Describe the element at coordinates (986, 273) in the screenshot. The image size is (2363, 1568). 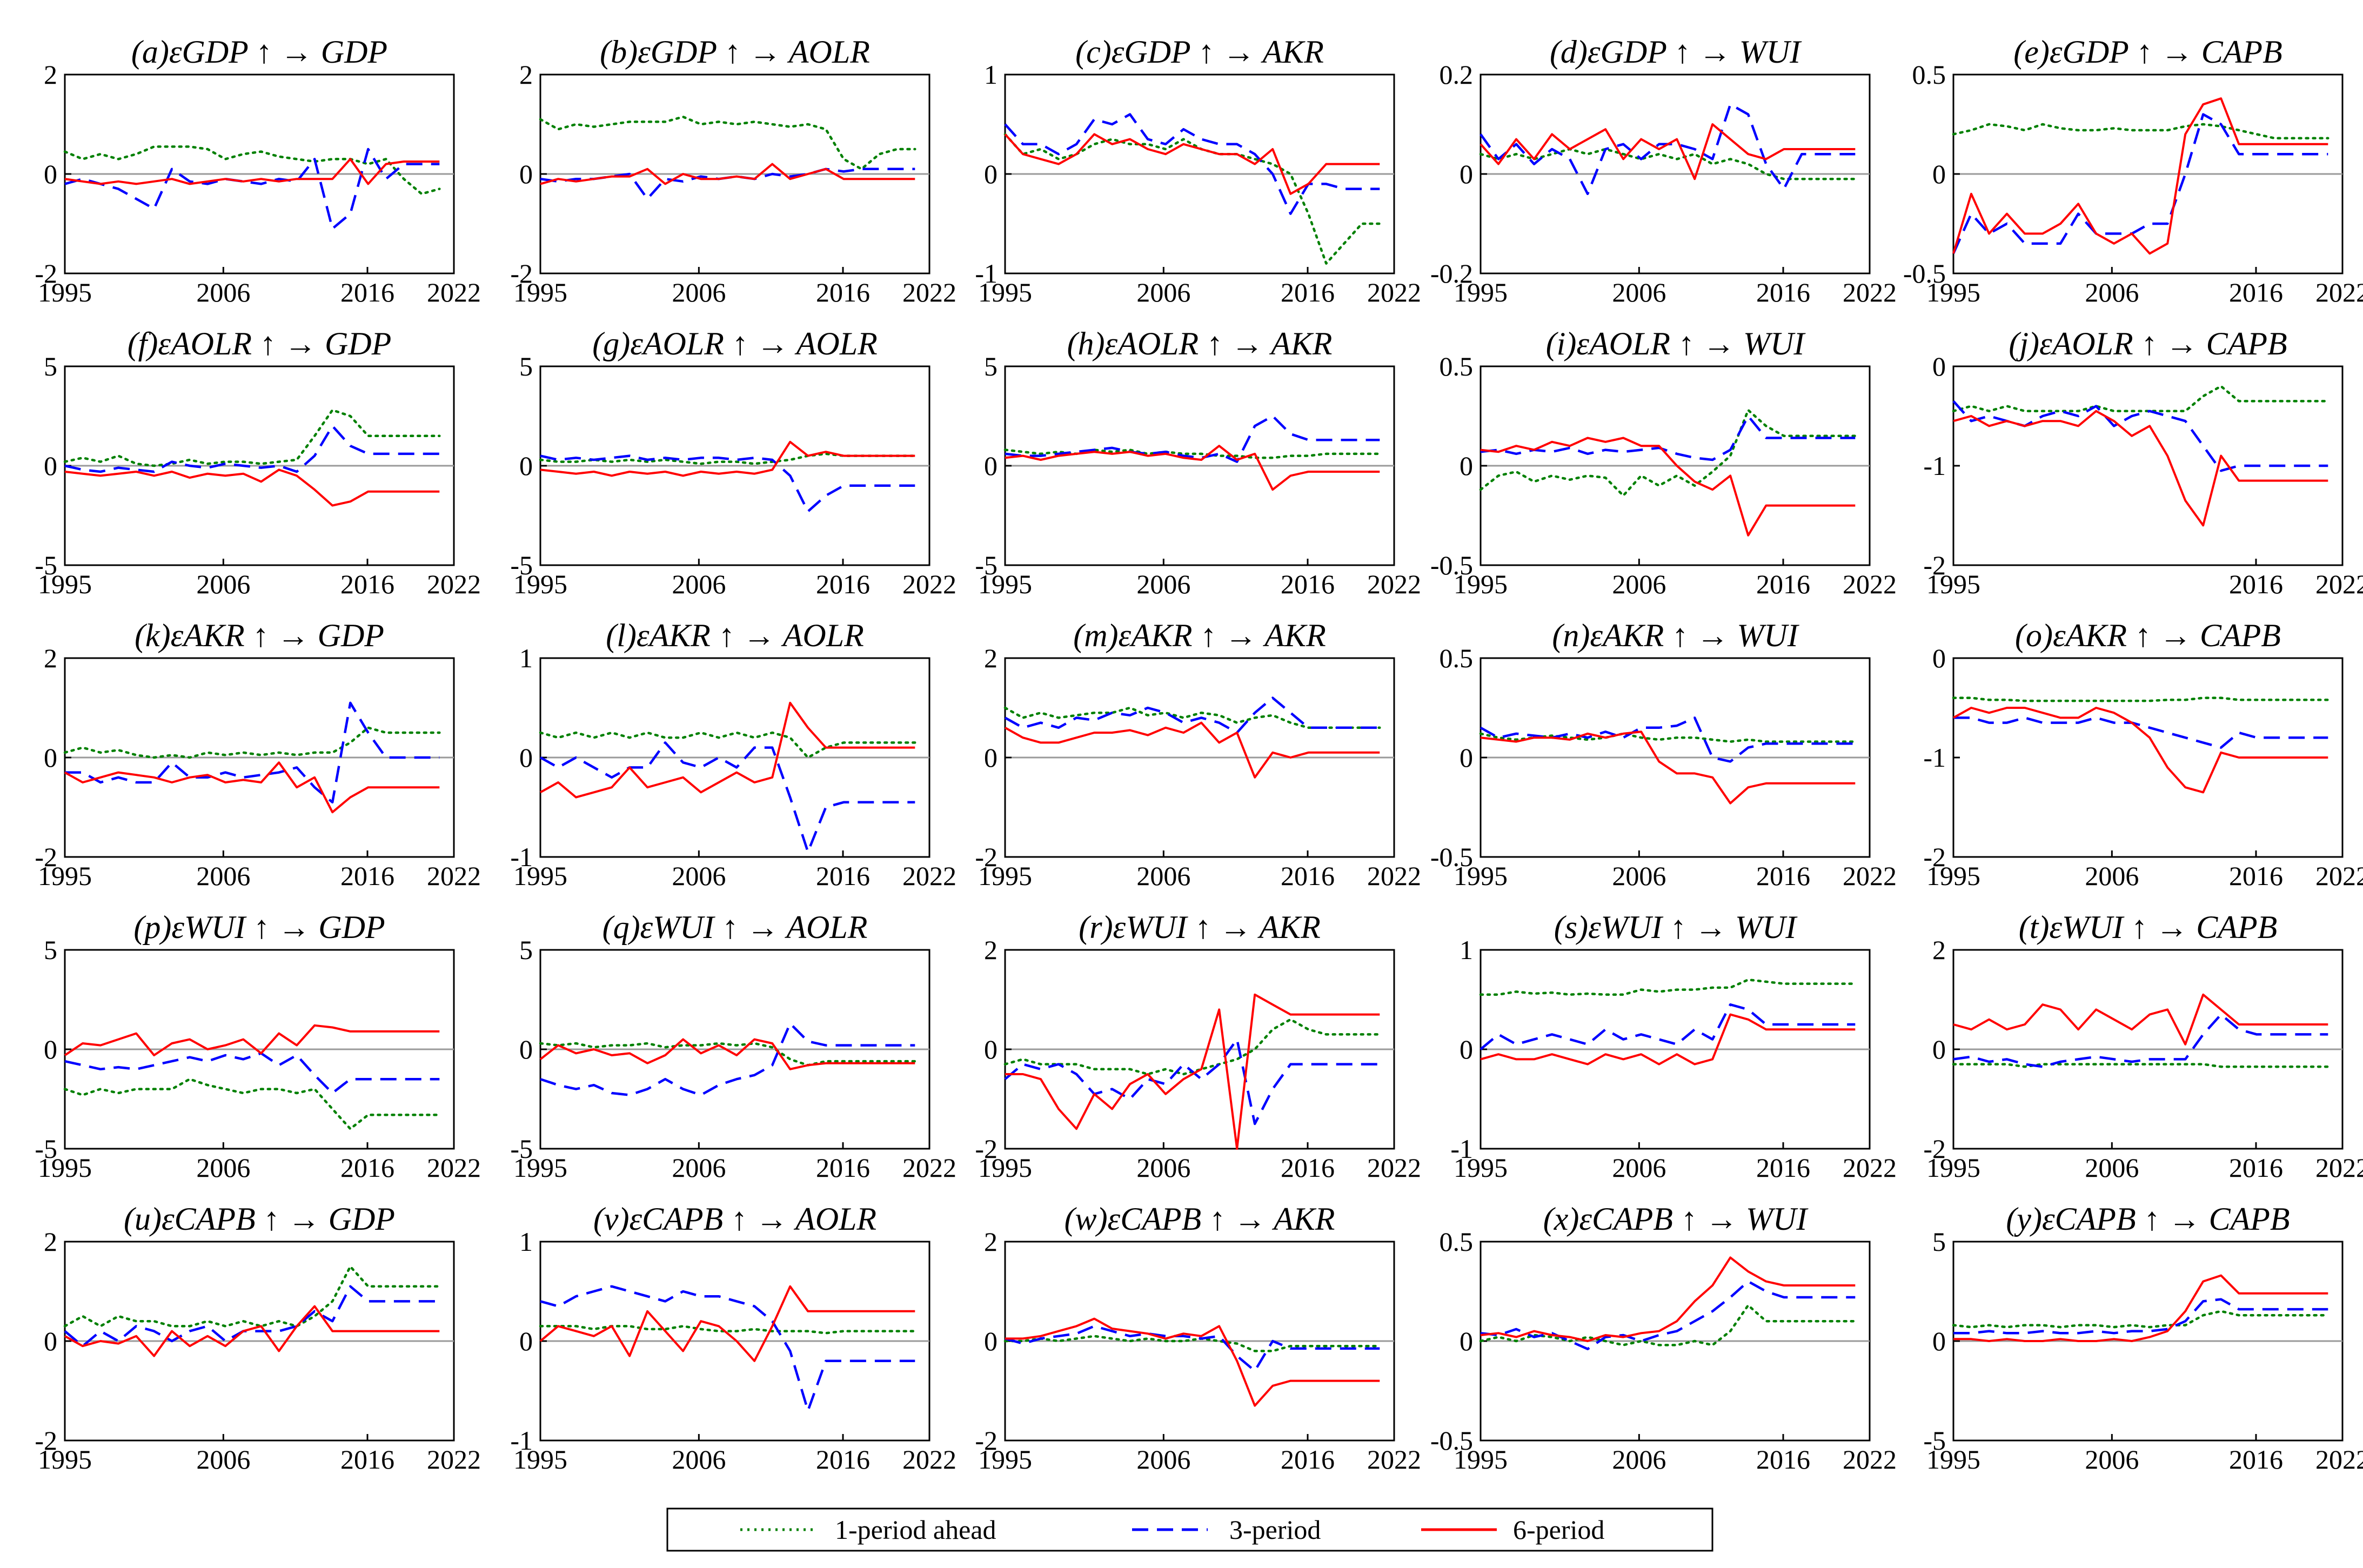
I see `y-tick-label: -1` at that location.